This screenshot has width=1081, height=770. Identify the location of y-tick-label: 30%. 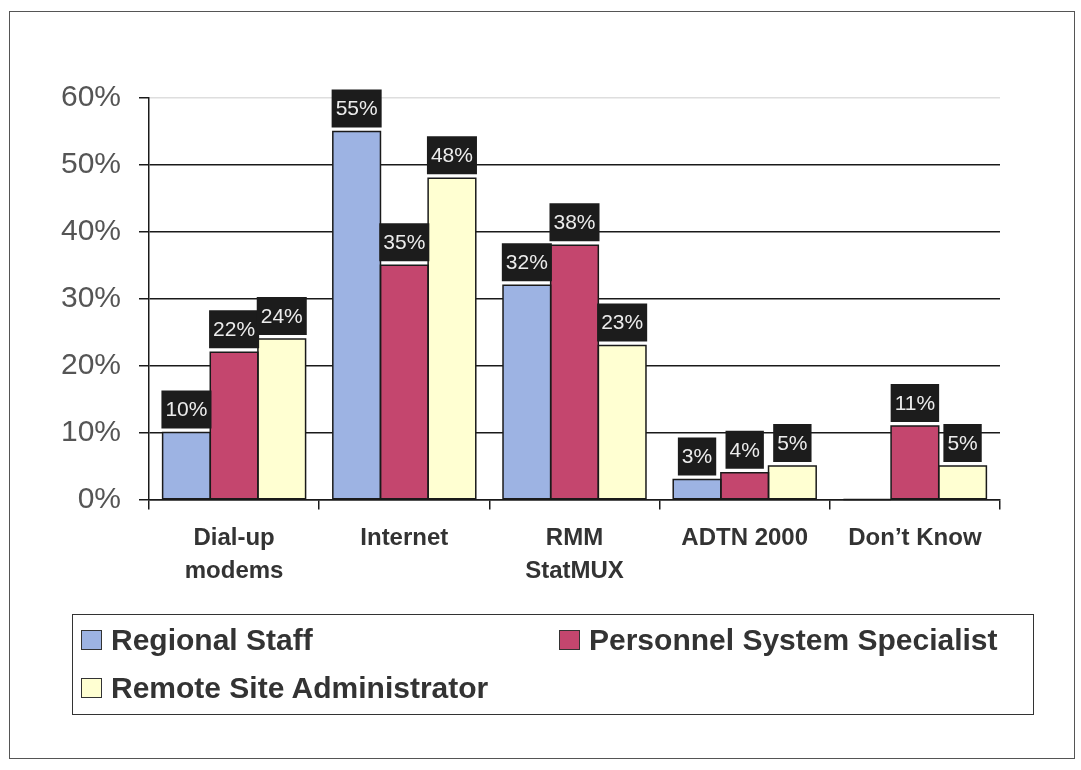
(90, 297).